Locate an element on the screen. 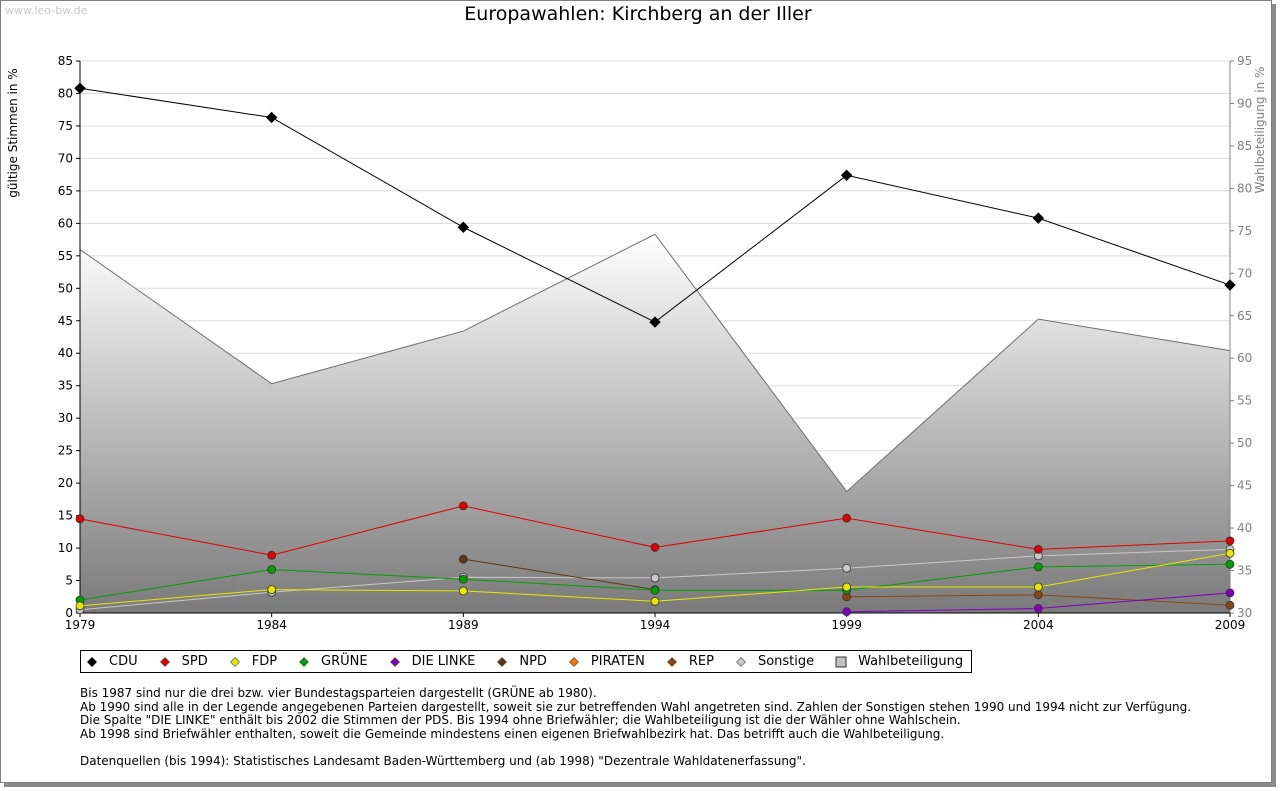 This screenshot has width=1280, height=791. y-tick-label: 85 is located at coordinates (65, 61).